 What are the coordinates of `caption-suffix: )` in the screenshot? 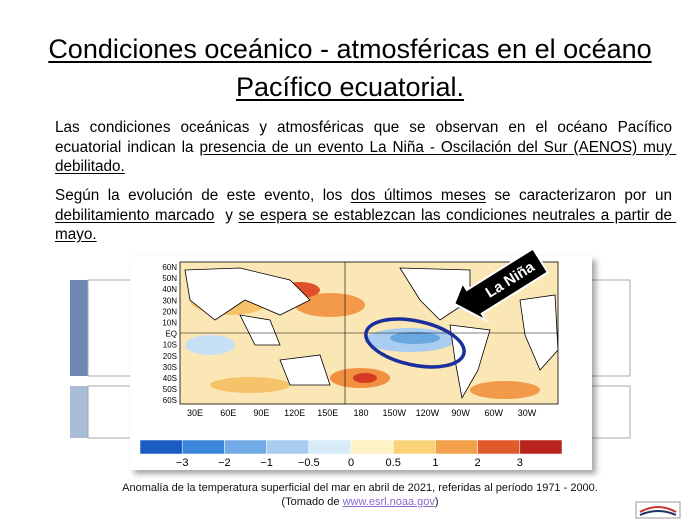 It's located at (436, 502).